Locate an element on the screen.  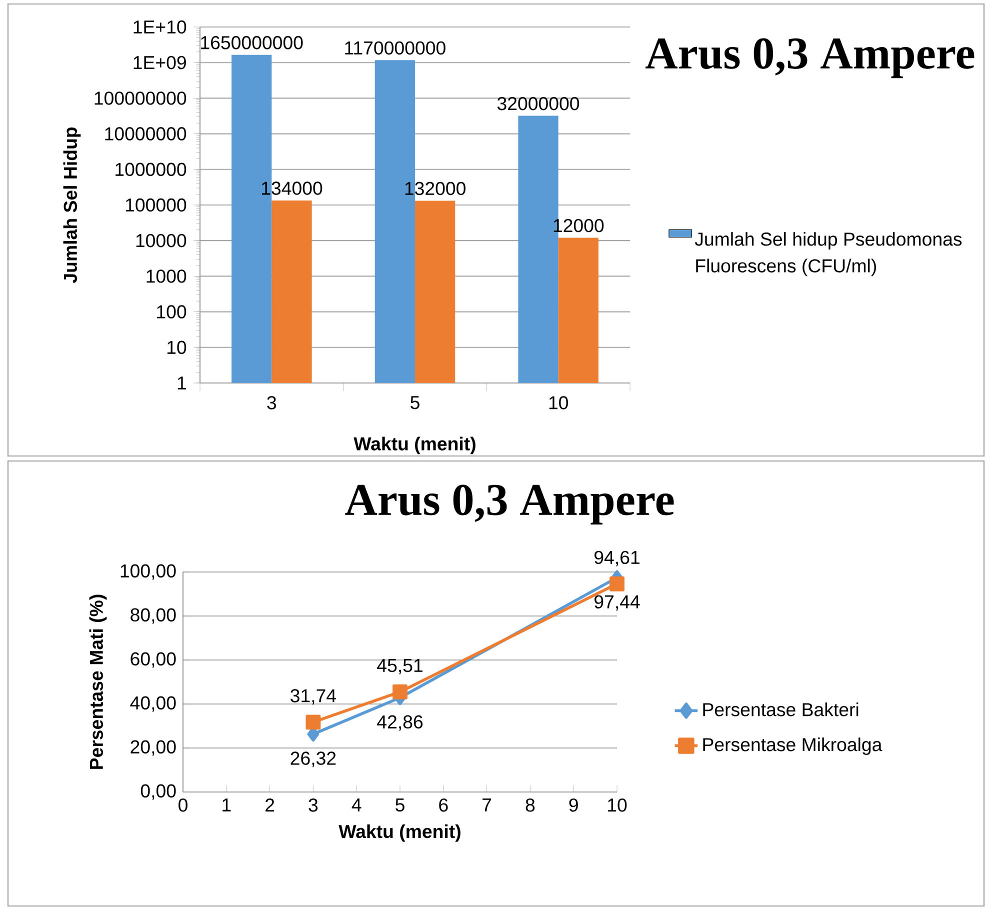
x-tick-label: 7 is located at coordinates (487, 805).